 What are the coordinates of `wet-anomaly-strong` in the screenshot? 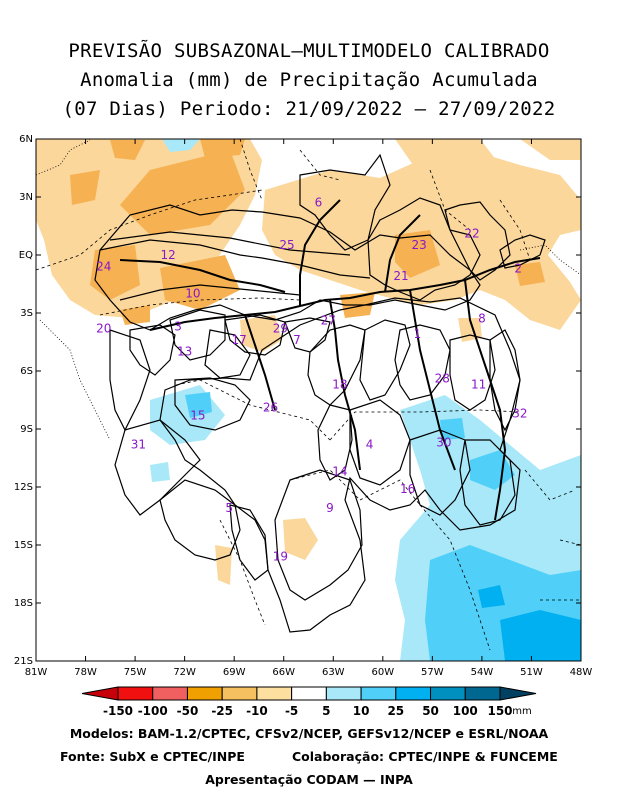 It's located at (529, 623).